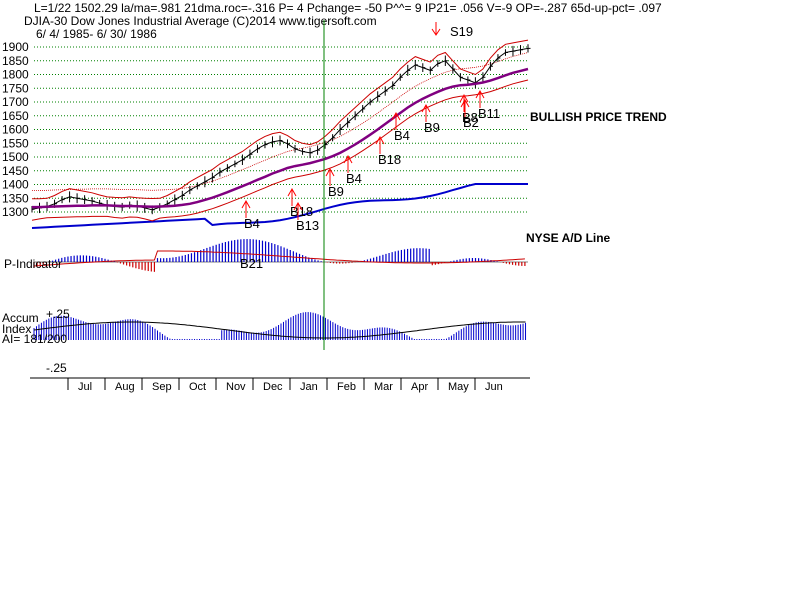 Image resolution: width=800 pixels, height=600 pixels. I want to click on outer-upper-band, so click(280, 121).